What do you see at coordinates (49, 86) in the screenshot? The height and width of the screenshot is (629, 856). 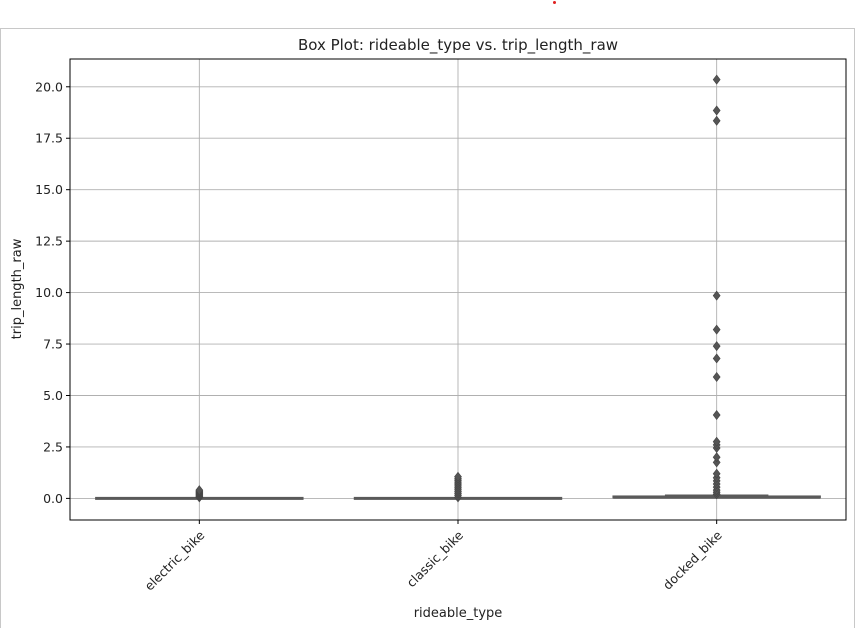 I see `y-tick-label: 20.0` at bounding box center [49, 86].